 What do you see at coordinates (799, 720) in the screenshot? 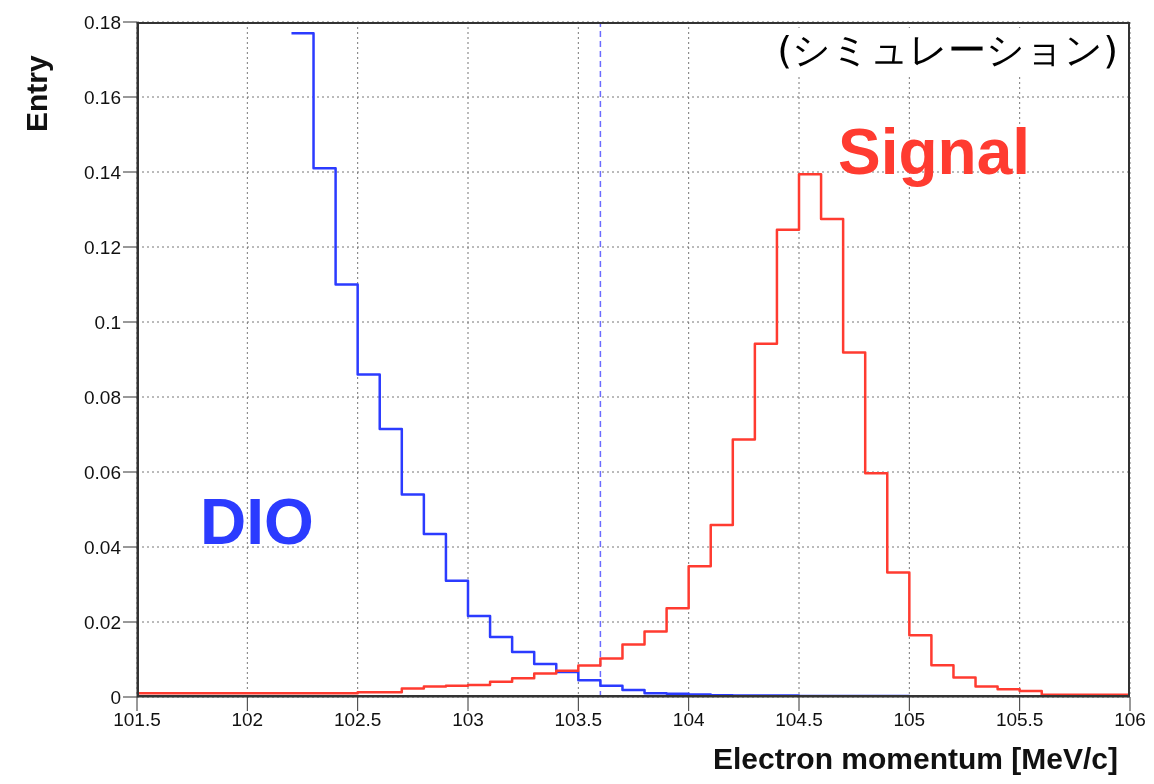
I see `x-tick-label: 104.5` at bounding box center [799, 720].